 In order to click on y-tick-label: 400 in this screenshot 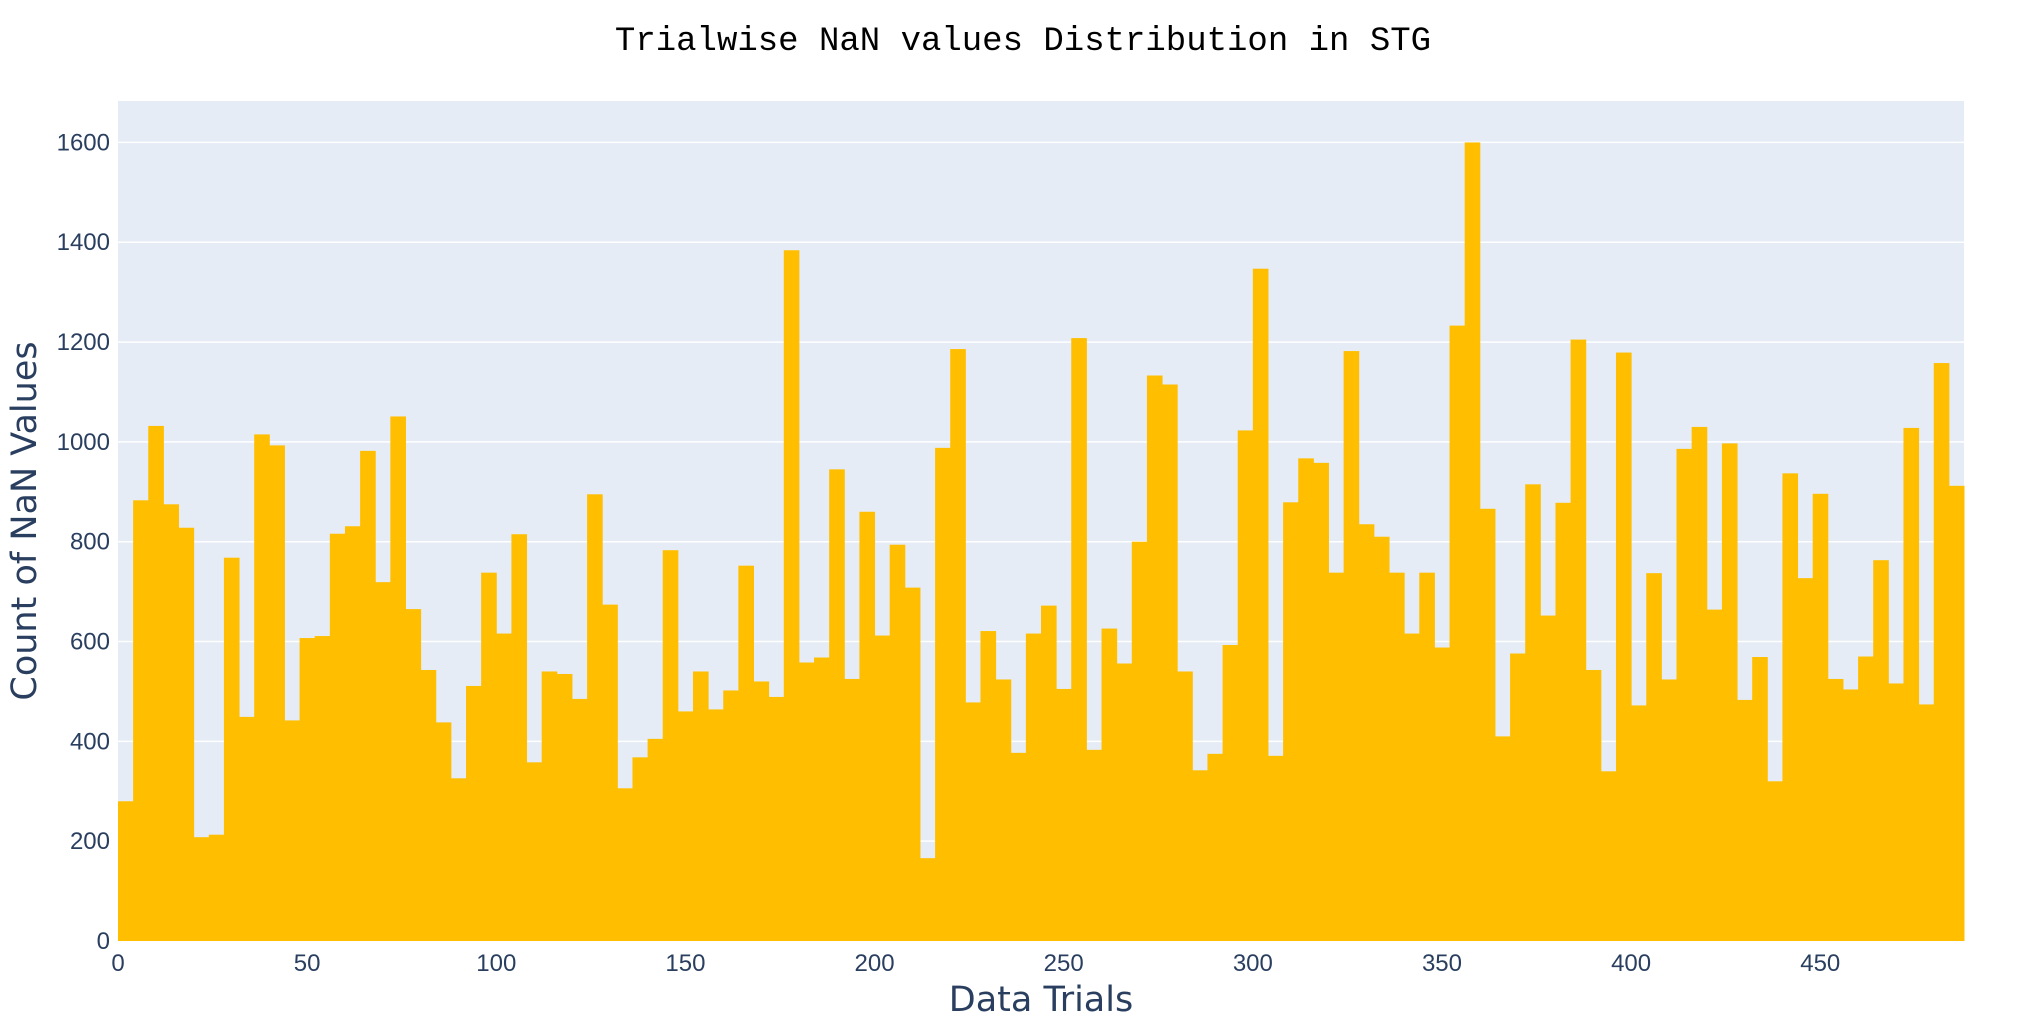, I will do `click(90, 741)`.